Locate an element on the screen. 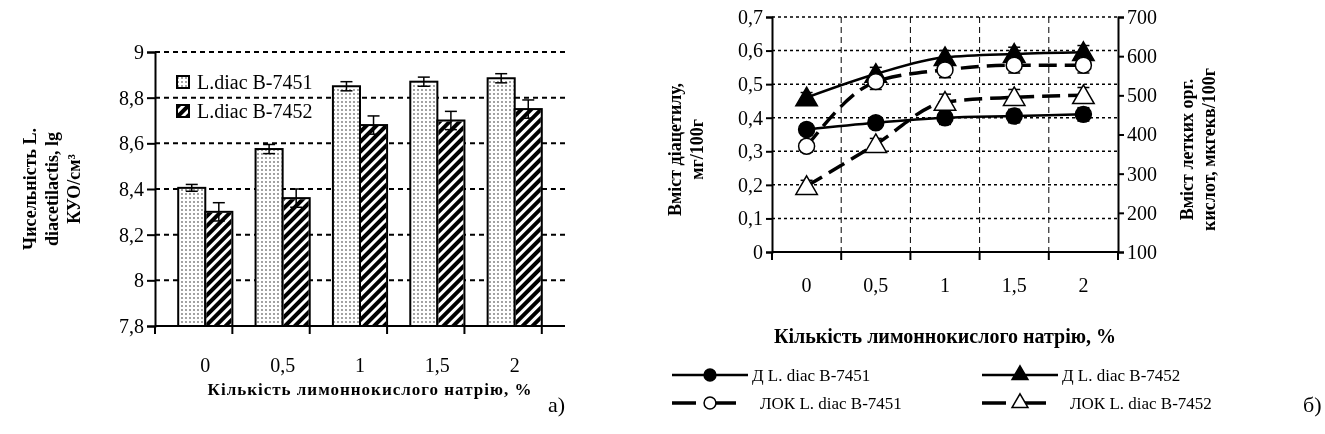  y2-tick-label: 500 is located at coordinates (1142, 95).